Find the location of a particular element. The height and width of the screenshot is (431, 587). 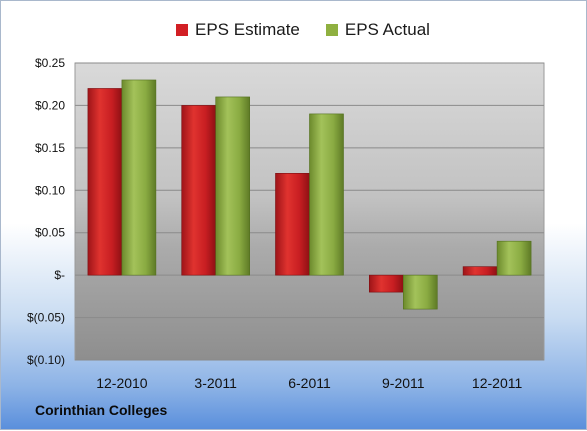

legend-item-actual: EPS Actual is located at coordinates (377, 30).